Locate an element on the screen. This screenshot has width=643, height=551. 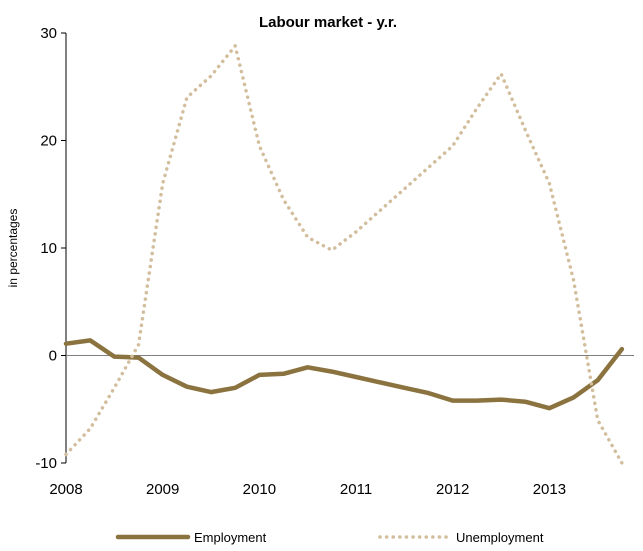
legend-label-employment: Employment is located at coordinates (230, 537).